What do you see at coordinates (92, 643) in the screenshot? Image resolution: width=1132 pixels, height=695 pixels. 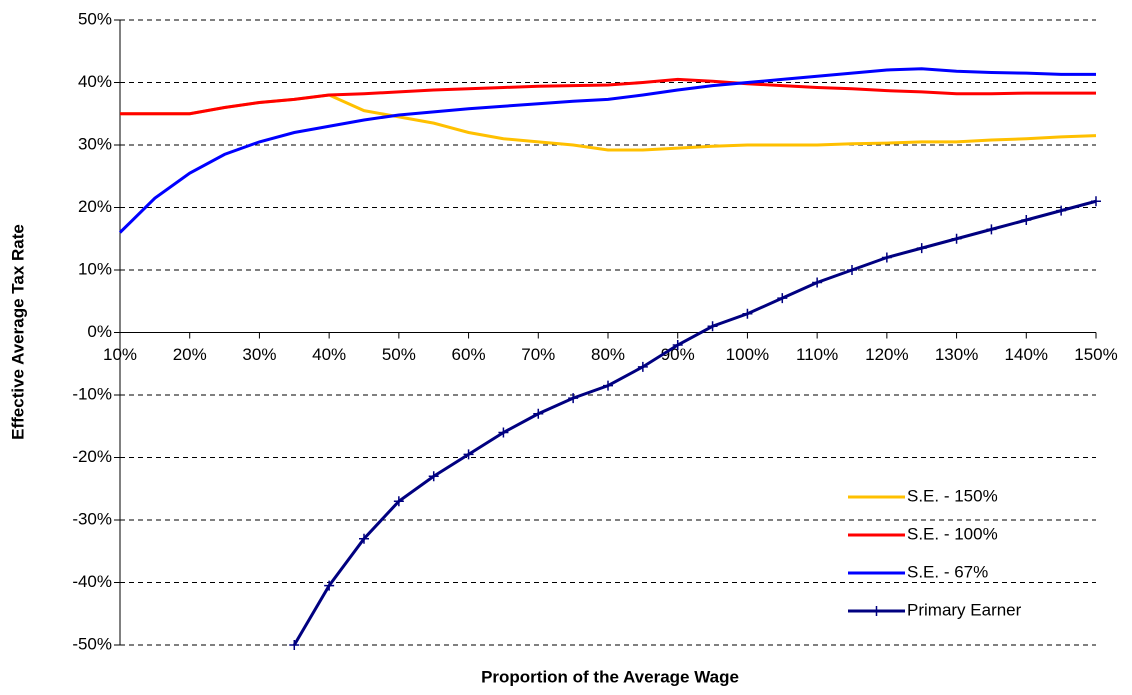 I see `y-tick-label: -50%` at bounding box center [92, 643].